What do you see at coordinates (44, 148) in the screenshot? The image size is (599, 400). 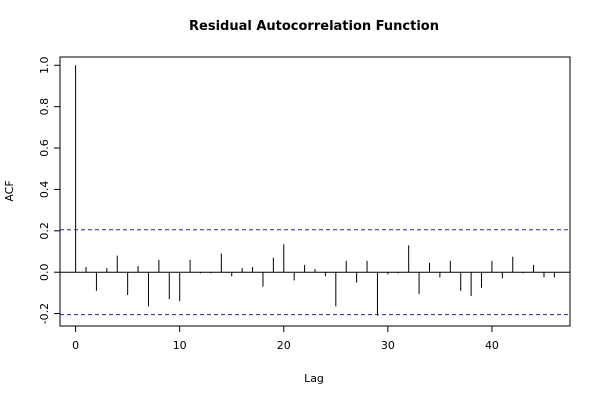 I see `y-tick-label: 0.6` at bounding box center [44, 148].